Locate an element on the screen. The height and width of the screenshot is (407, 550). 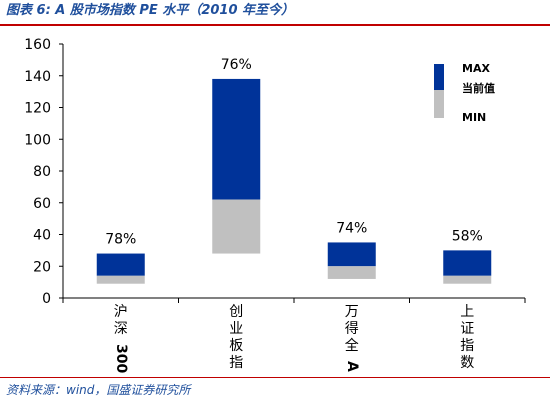
y-tick-label: 20 is located at coordinates (42, 267).